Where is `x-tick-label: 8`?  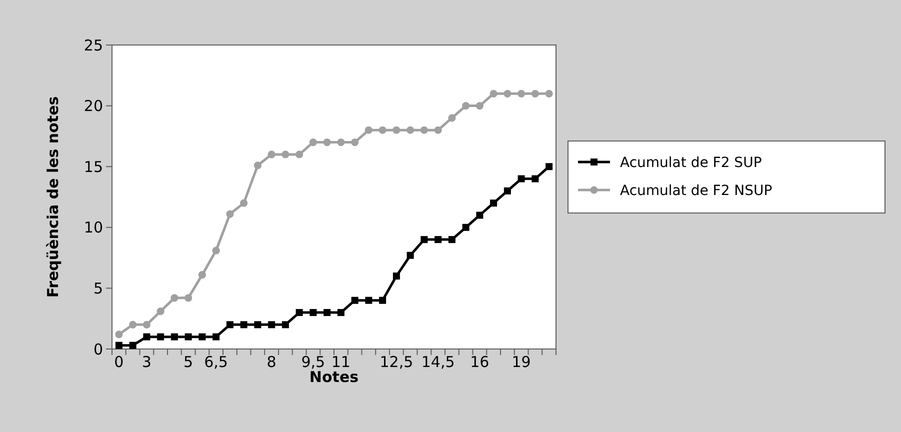
x-tick-label: 8 is located at coordinates (271, 362).